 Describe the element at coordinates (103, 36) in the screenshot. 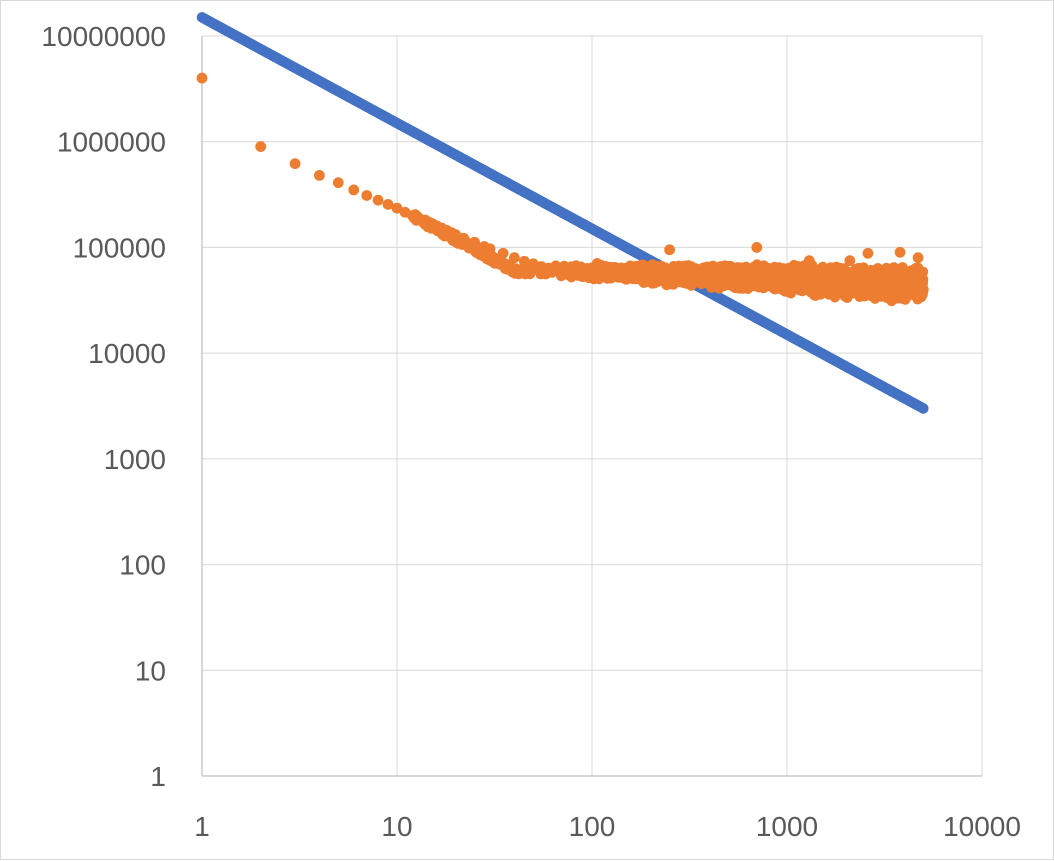

I see `y-tick-label: 10000000` at that location.